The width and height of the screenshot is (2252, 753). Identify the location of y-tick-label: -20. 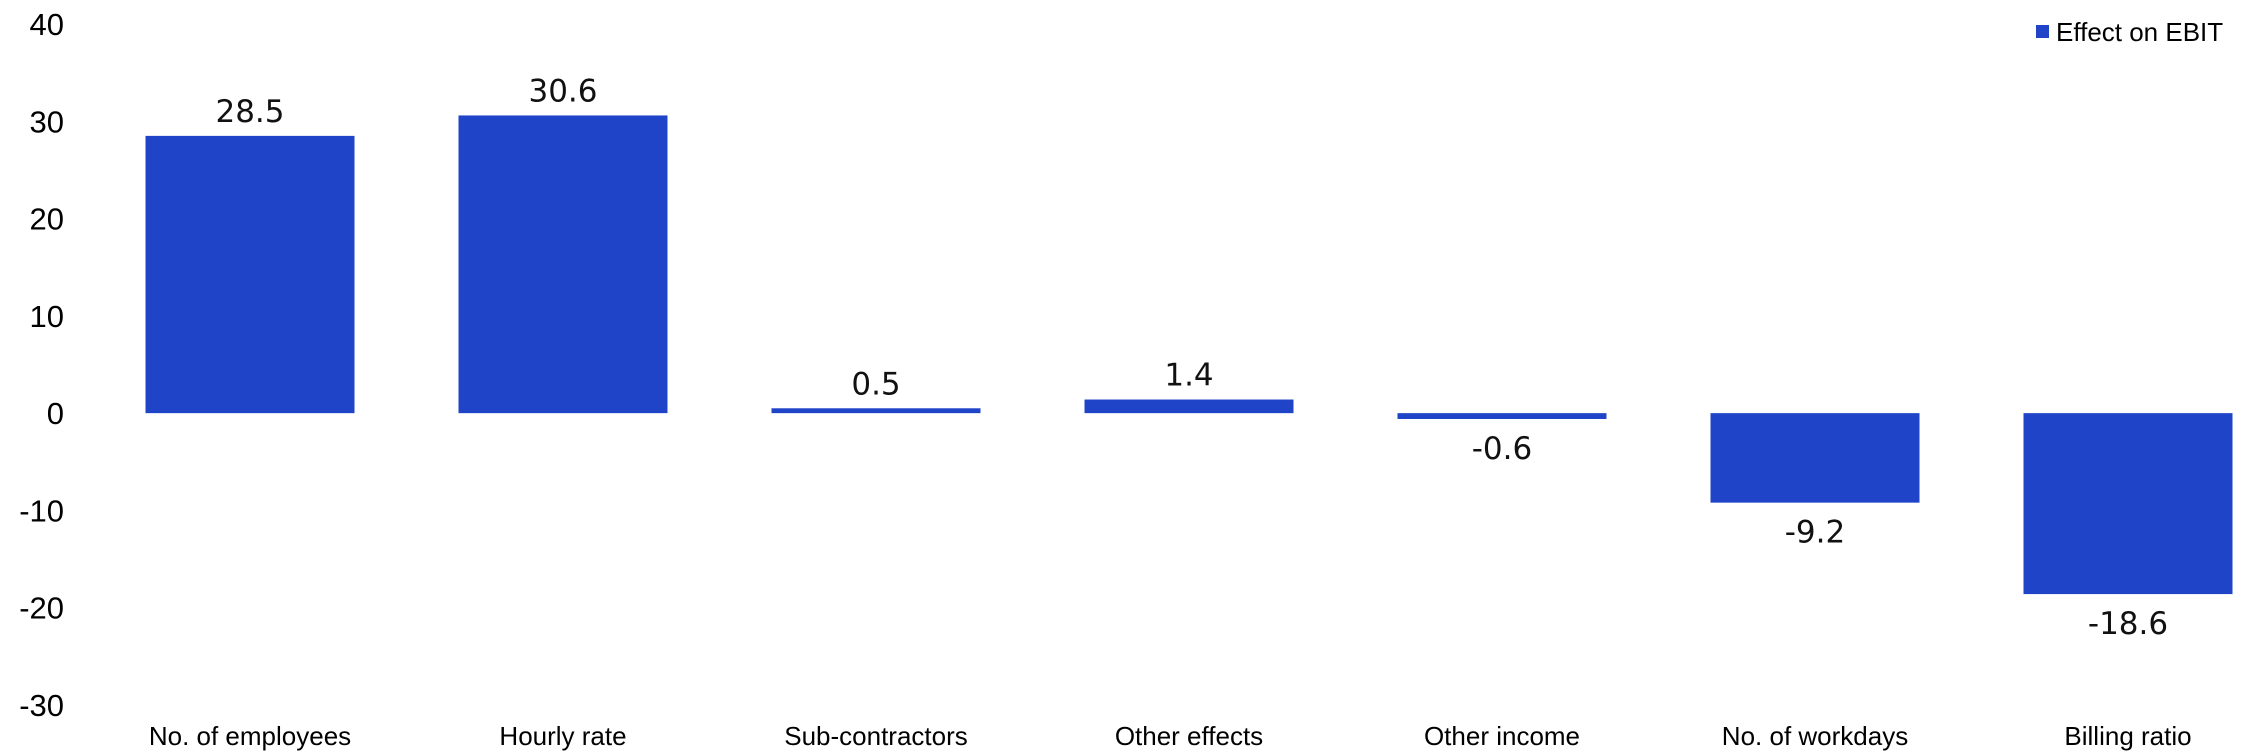
(41, 608).